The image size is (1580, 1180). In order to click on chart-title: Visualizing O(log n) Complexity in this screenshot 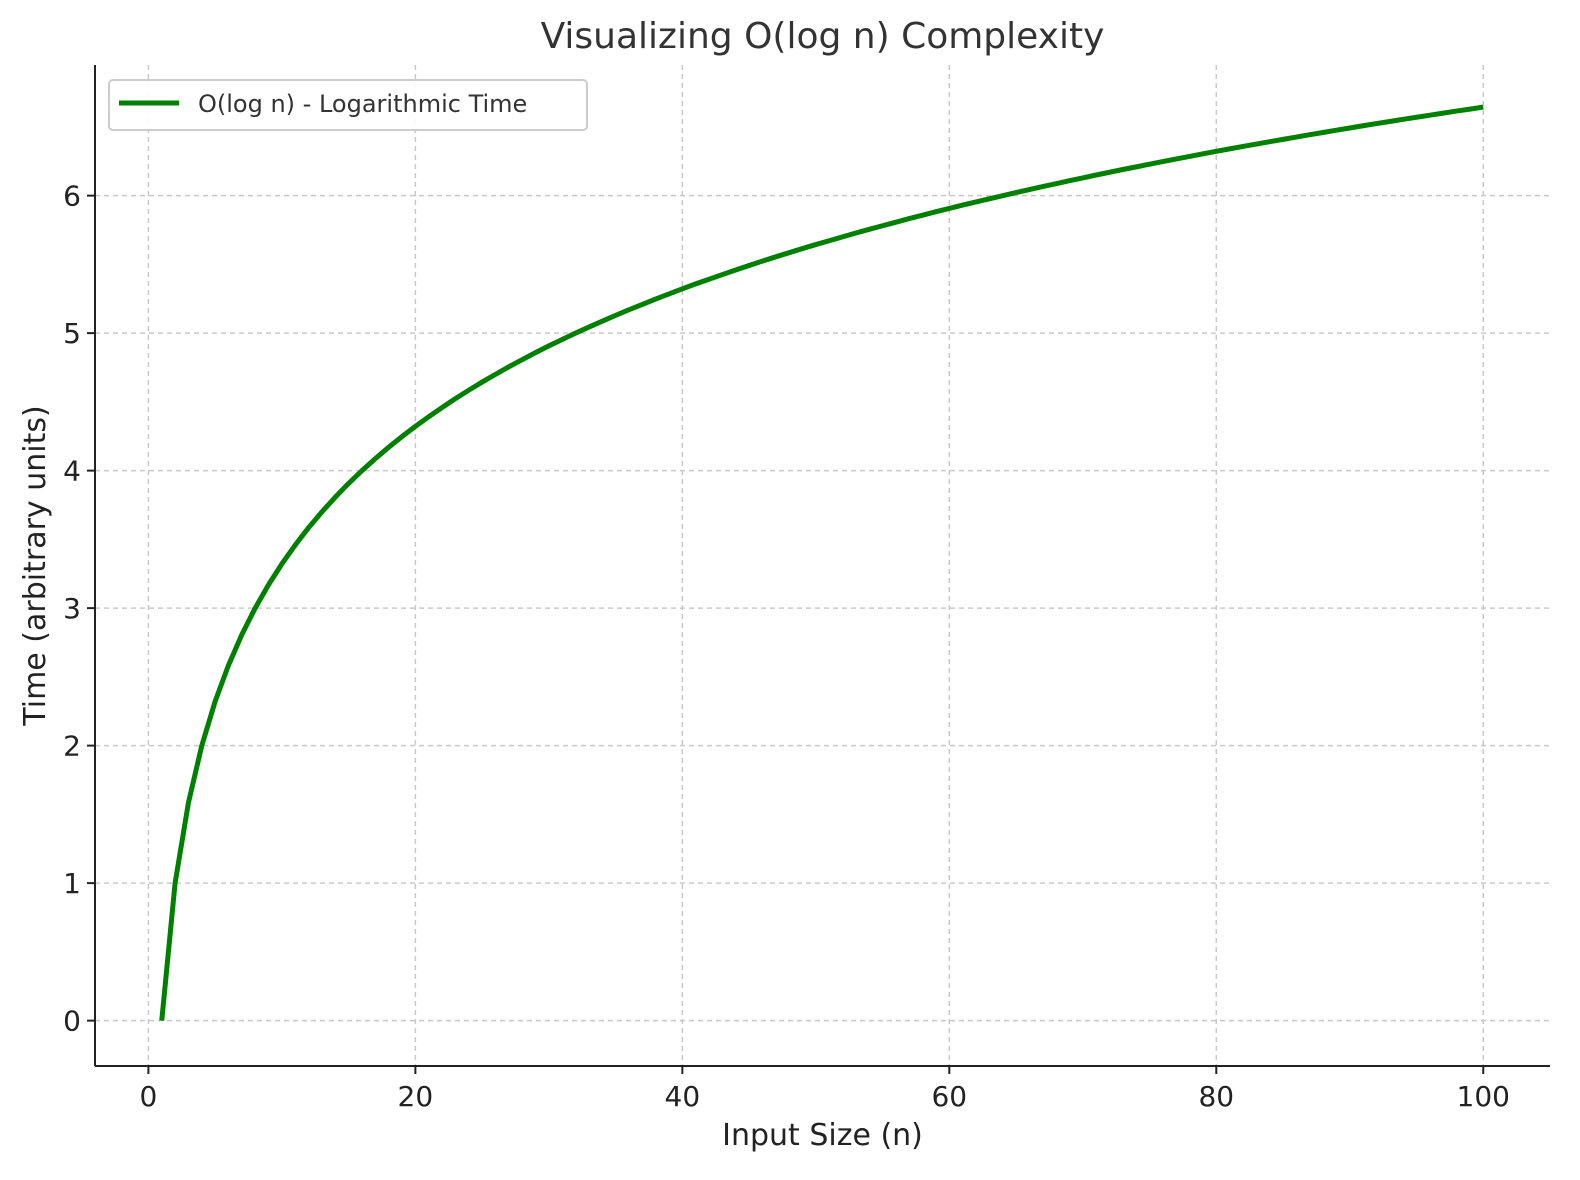, I will do `click(823, 36)`.